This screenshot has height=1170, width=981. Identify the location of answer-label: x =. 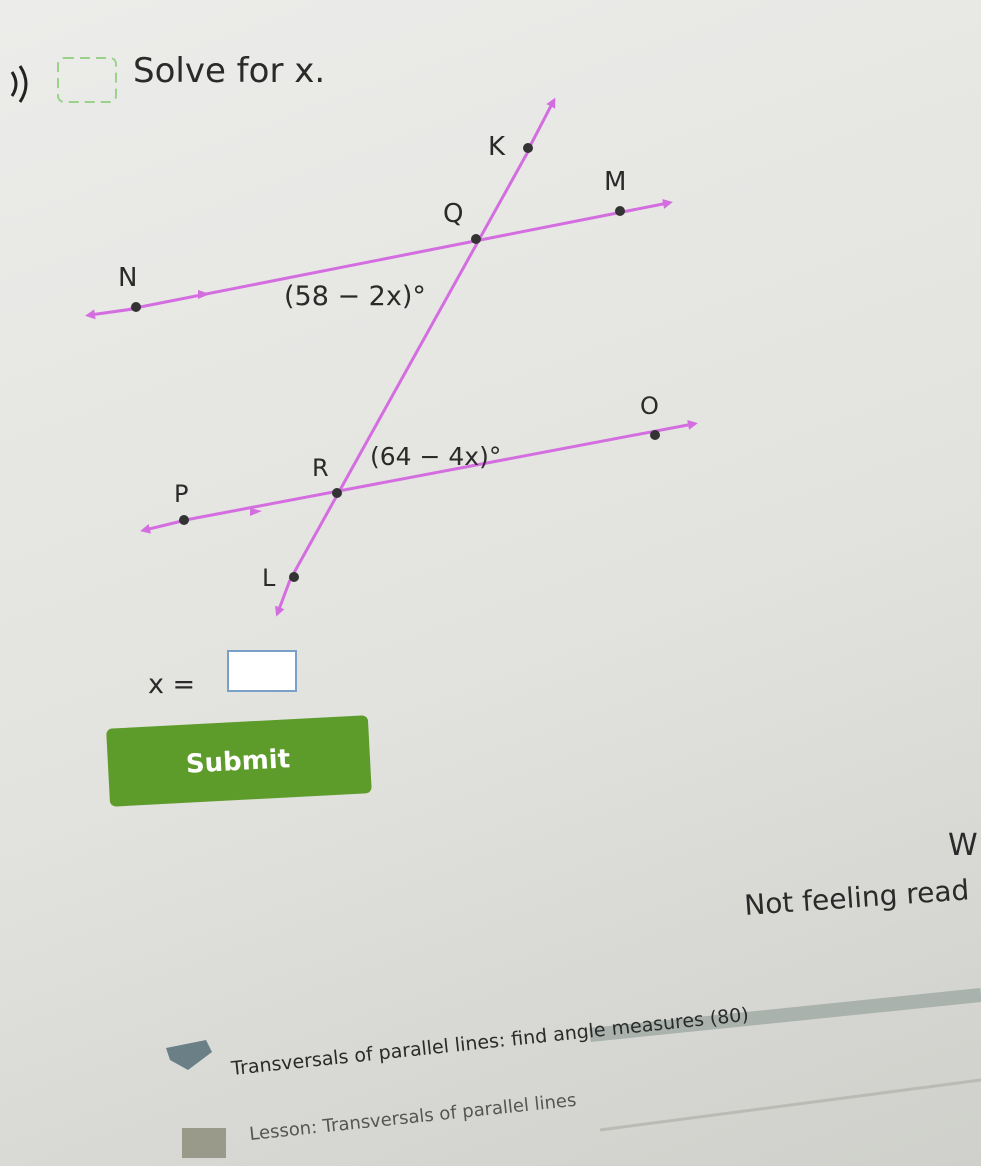
(171, 684).